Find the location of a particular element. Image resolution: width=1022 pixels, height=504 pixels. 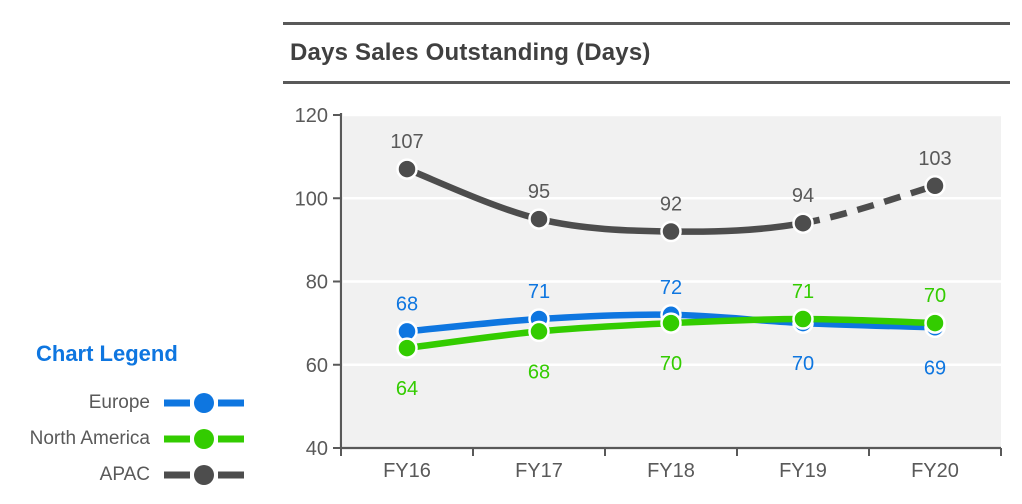

y-tick-label: 40 is located at coordinates (317, 449).